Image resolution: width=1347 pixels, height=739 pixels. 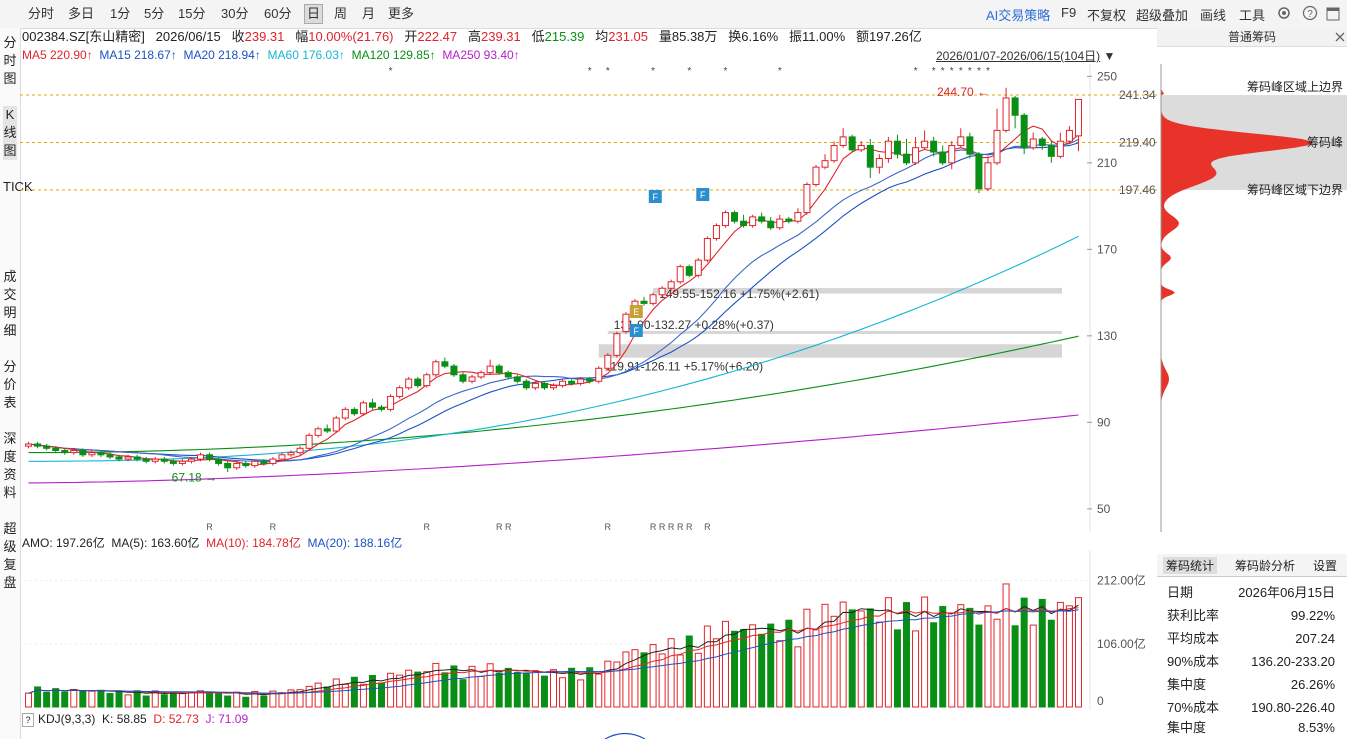 What do you see at coordinates (306, 55) in the screenshot?
I see `ma60-label: MA60 176.03↑` at bounding box center [306, 55].